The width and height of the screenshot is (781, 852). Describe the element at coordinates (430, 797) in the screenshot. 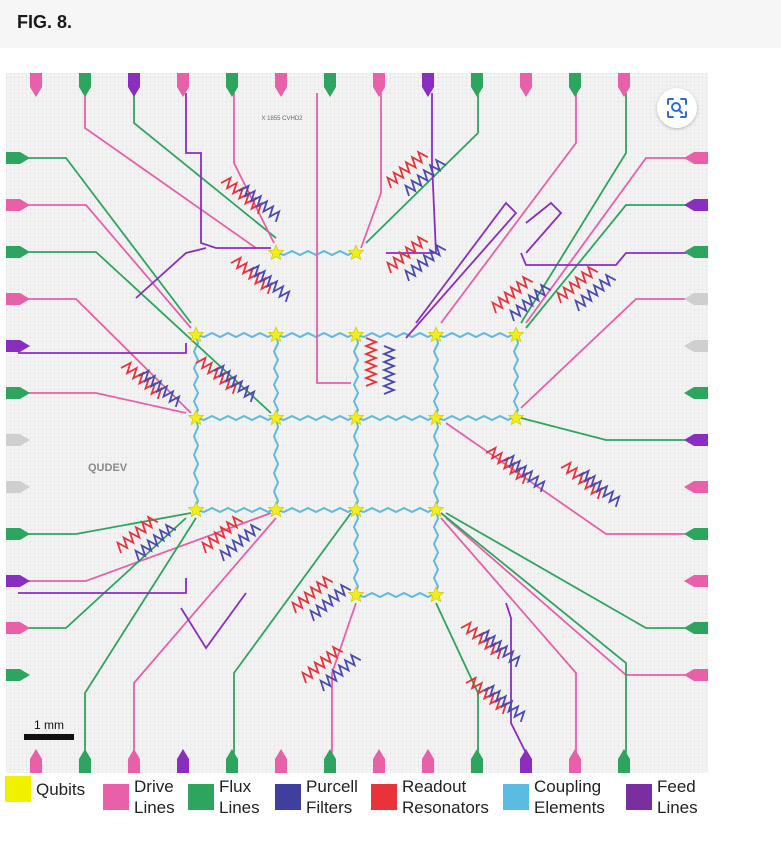

I see `legend-item-readout-resonators: Readout Resonators` at that location.